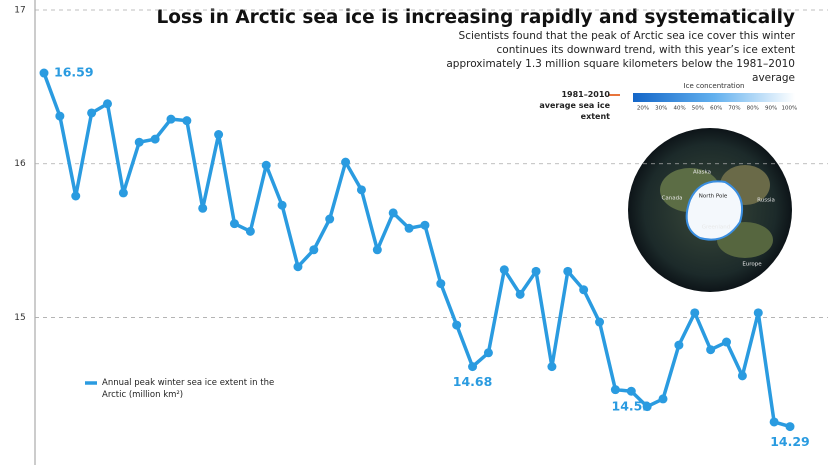 Image resolution: width=828 pixels, height=465 pixels. What do you see at coordinates (790, 109) in the screenshot?
I see `colorbar-label: 100%` at bounding box center [790, 109].